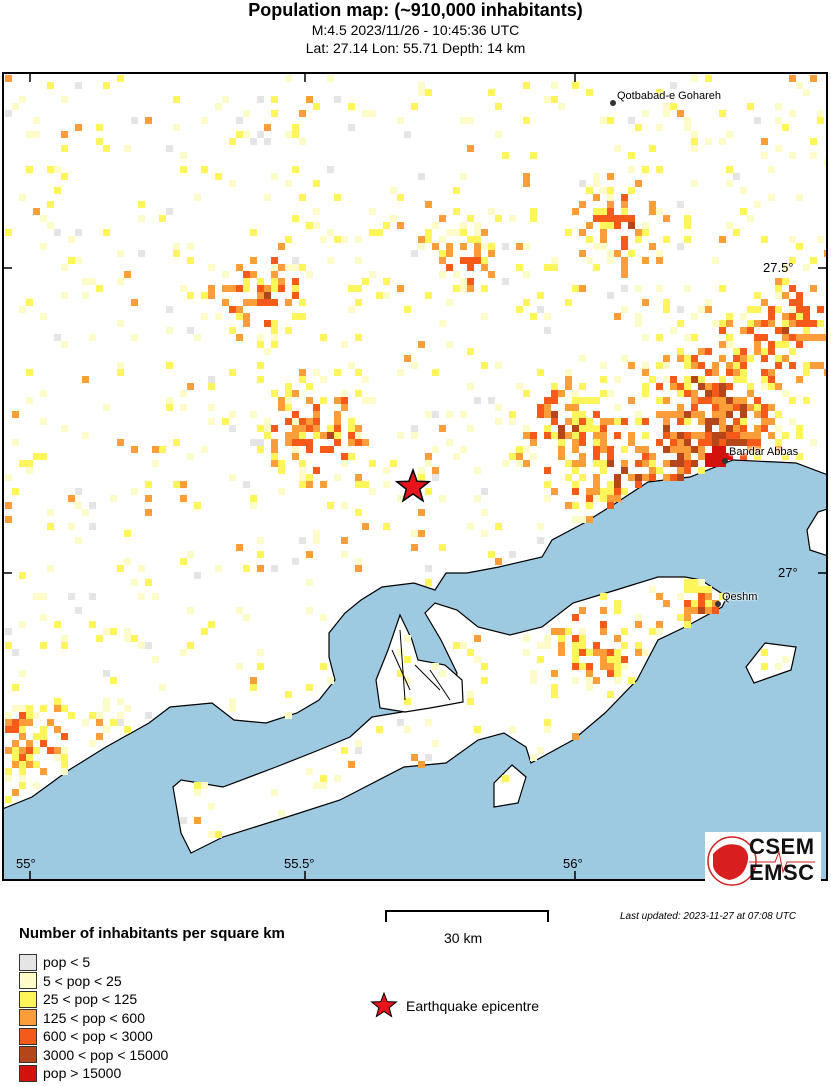 Image resolution: width=831 pixels, height=1086 pixels. What do you see at coordinates (106, 1054) in the screenshot?
I see `legend-label: 3000 < pop < 15000` at bounding box center [106, 1054].